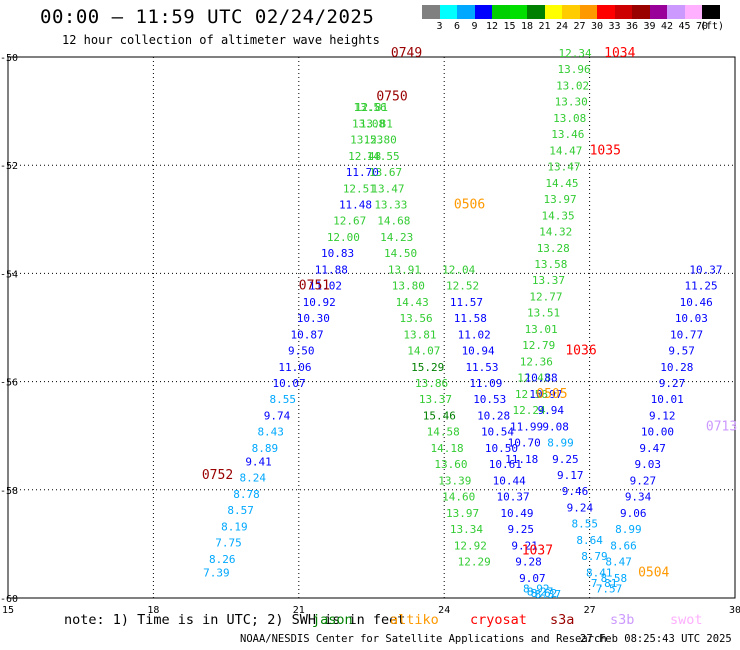 Image resolution: width=740 pixels, height=650 pixels. I want to click on wave-height-label: 9.12, so click(662, 415).